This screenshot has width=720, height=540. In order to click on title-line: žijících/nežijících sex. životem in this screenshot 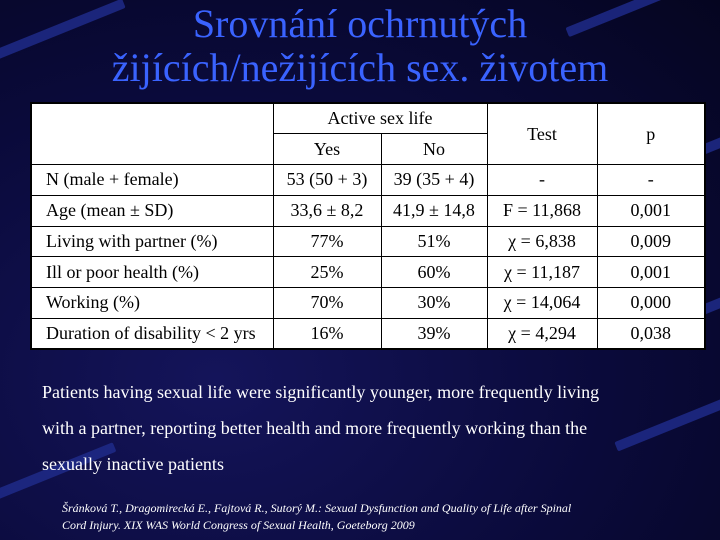, I will do `click(360, 67)`.